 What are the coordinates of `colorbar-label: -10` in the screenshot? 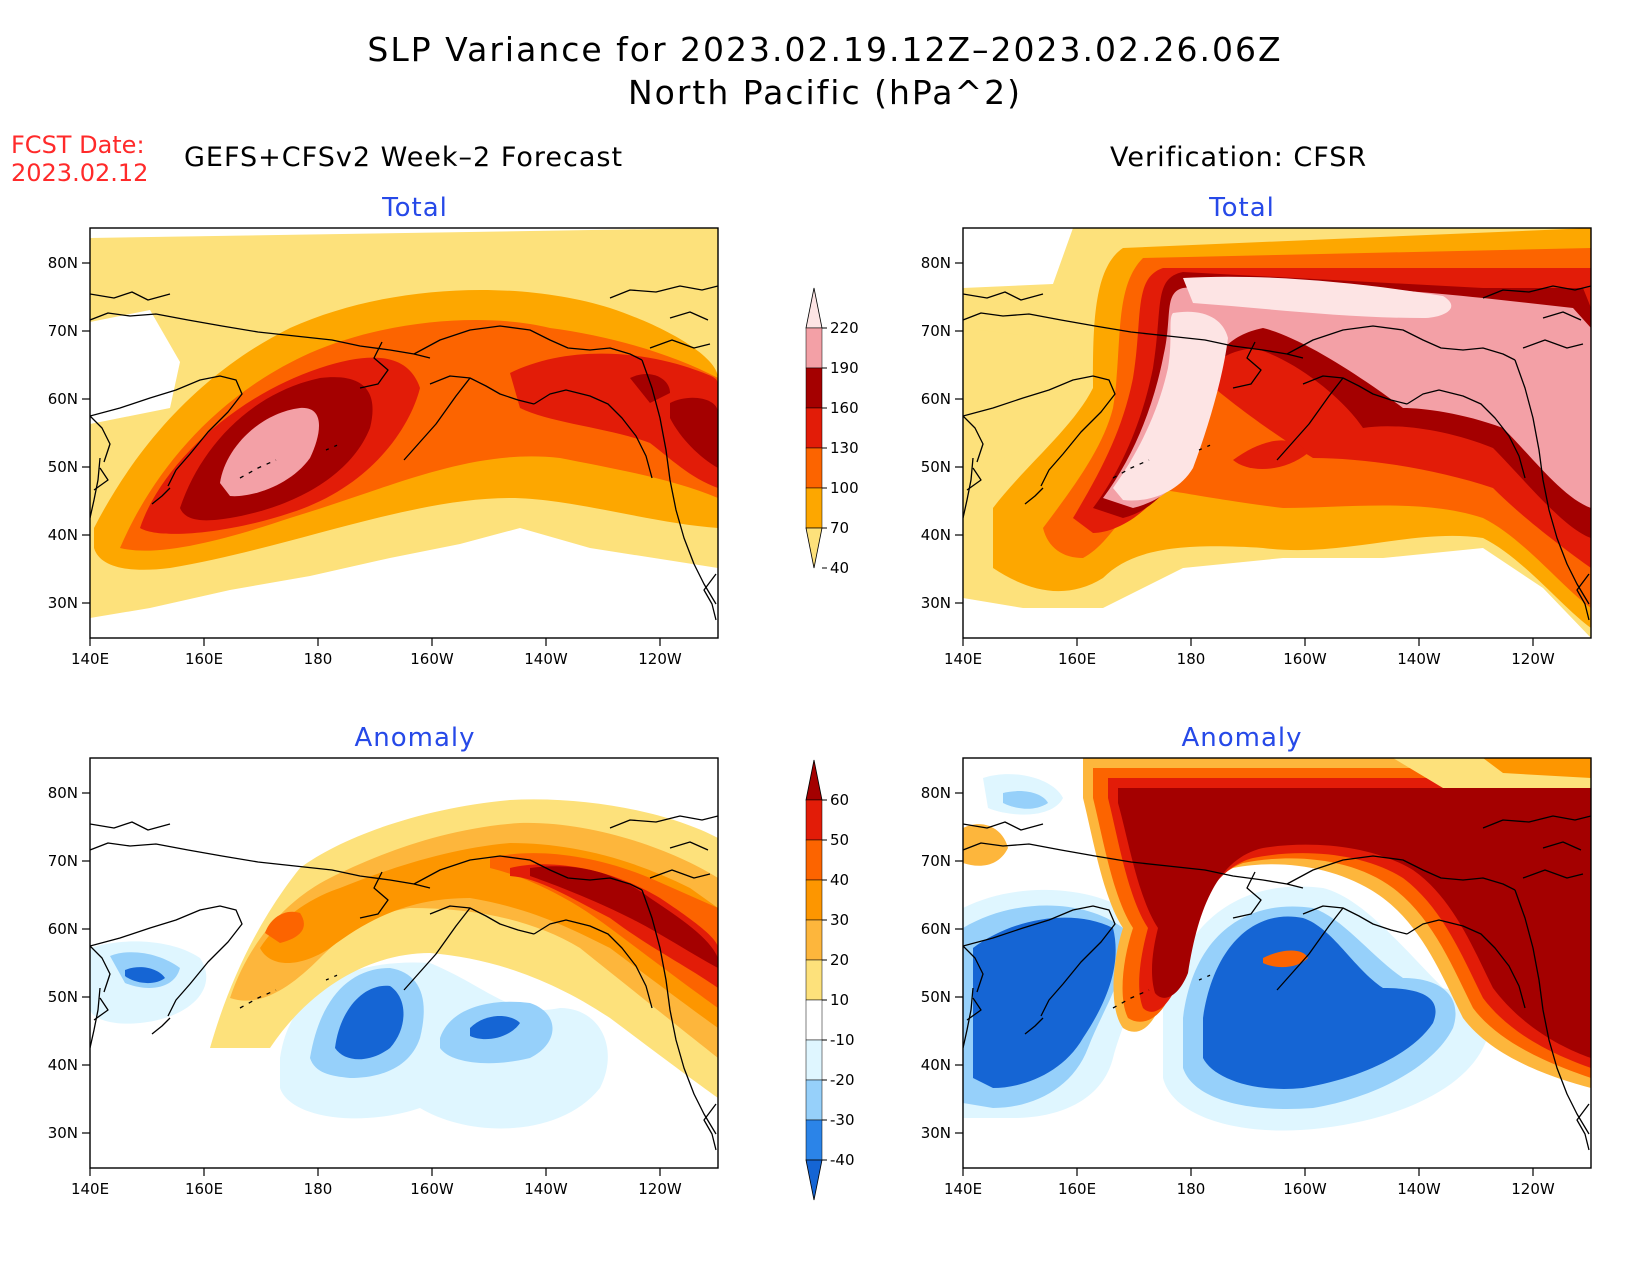 It's located at (842, 1040).